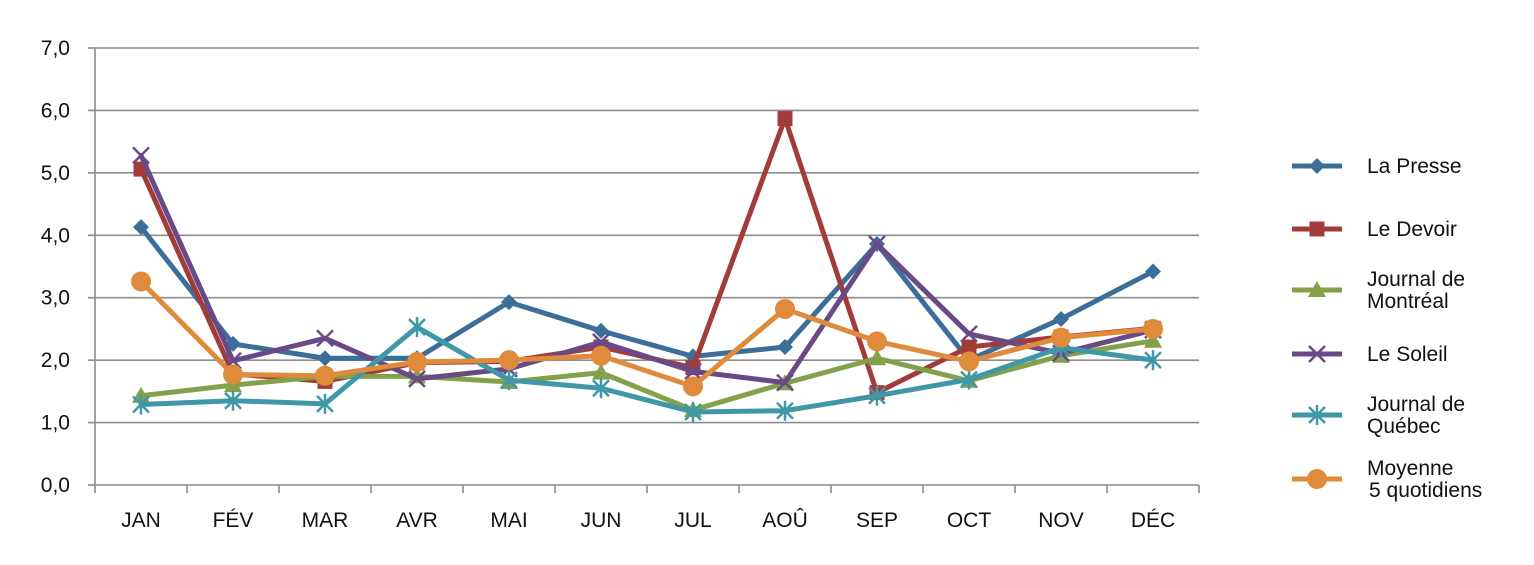 Image resolution: width=1534 pixels, height=565 pixels. I want to click on x-tick-label: AVR, so click(417, 520).